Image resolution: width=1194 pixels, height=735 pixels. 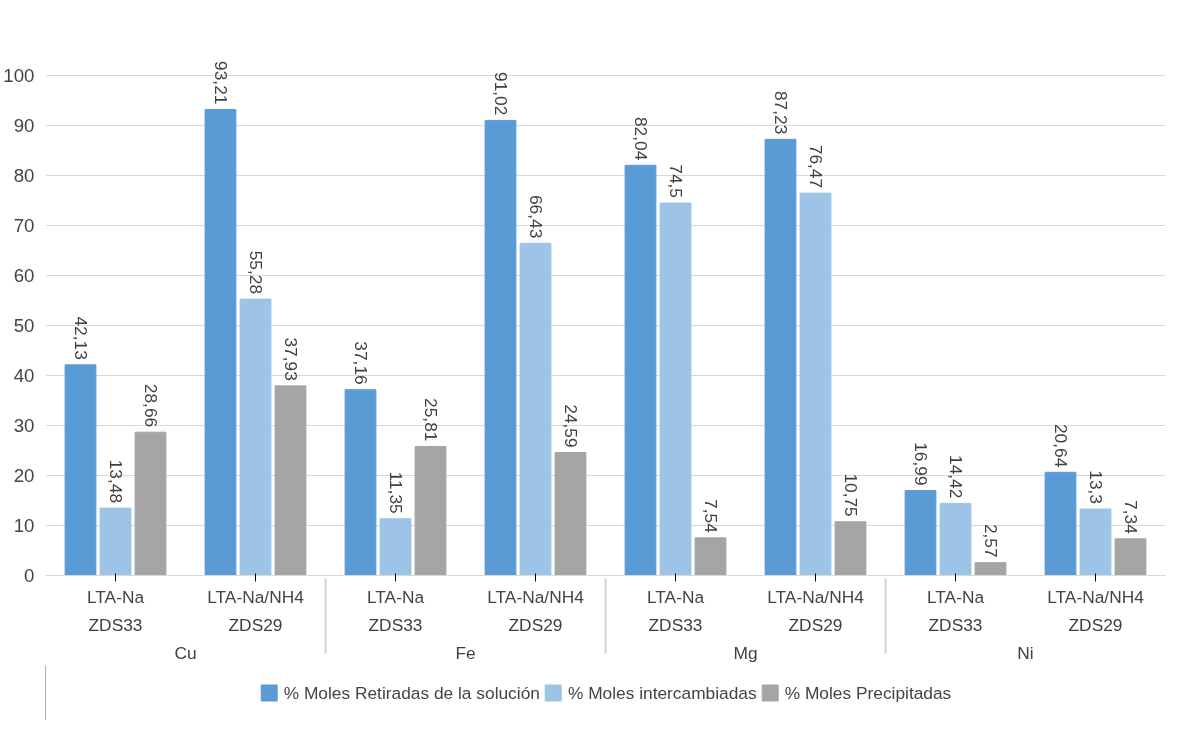 What do you see at coordinates (465, 652) in the screenshot?
I see `category-label: Fe` at bounding box center [465, 652].